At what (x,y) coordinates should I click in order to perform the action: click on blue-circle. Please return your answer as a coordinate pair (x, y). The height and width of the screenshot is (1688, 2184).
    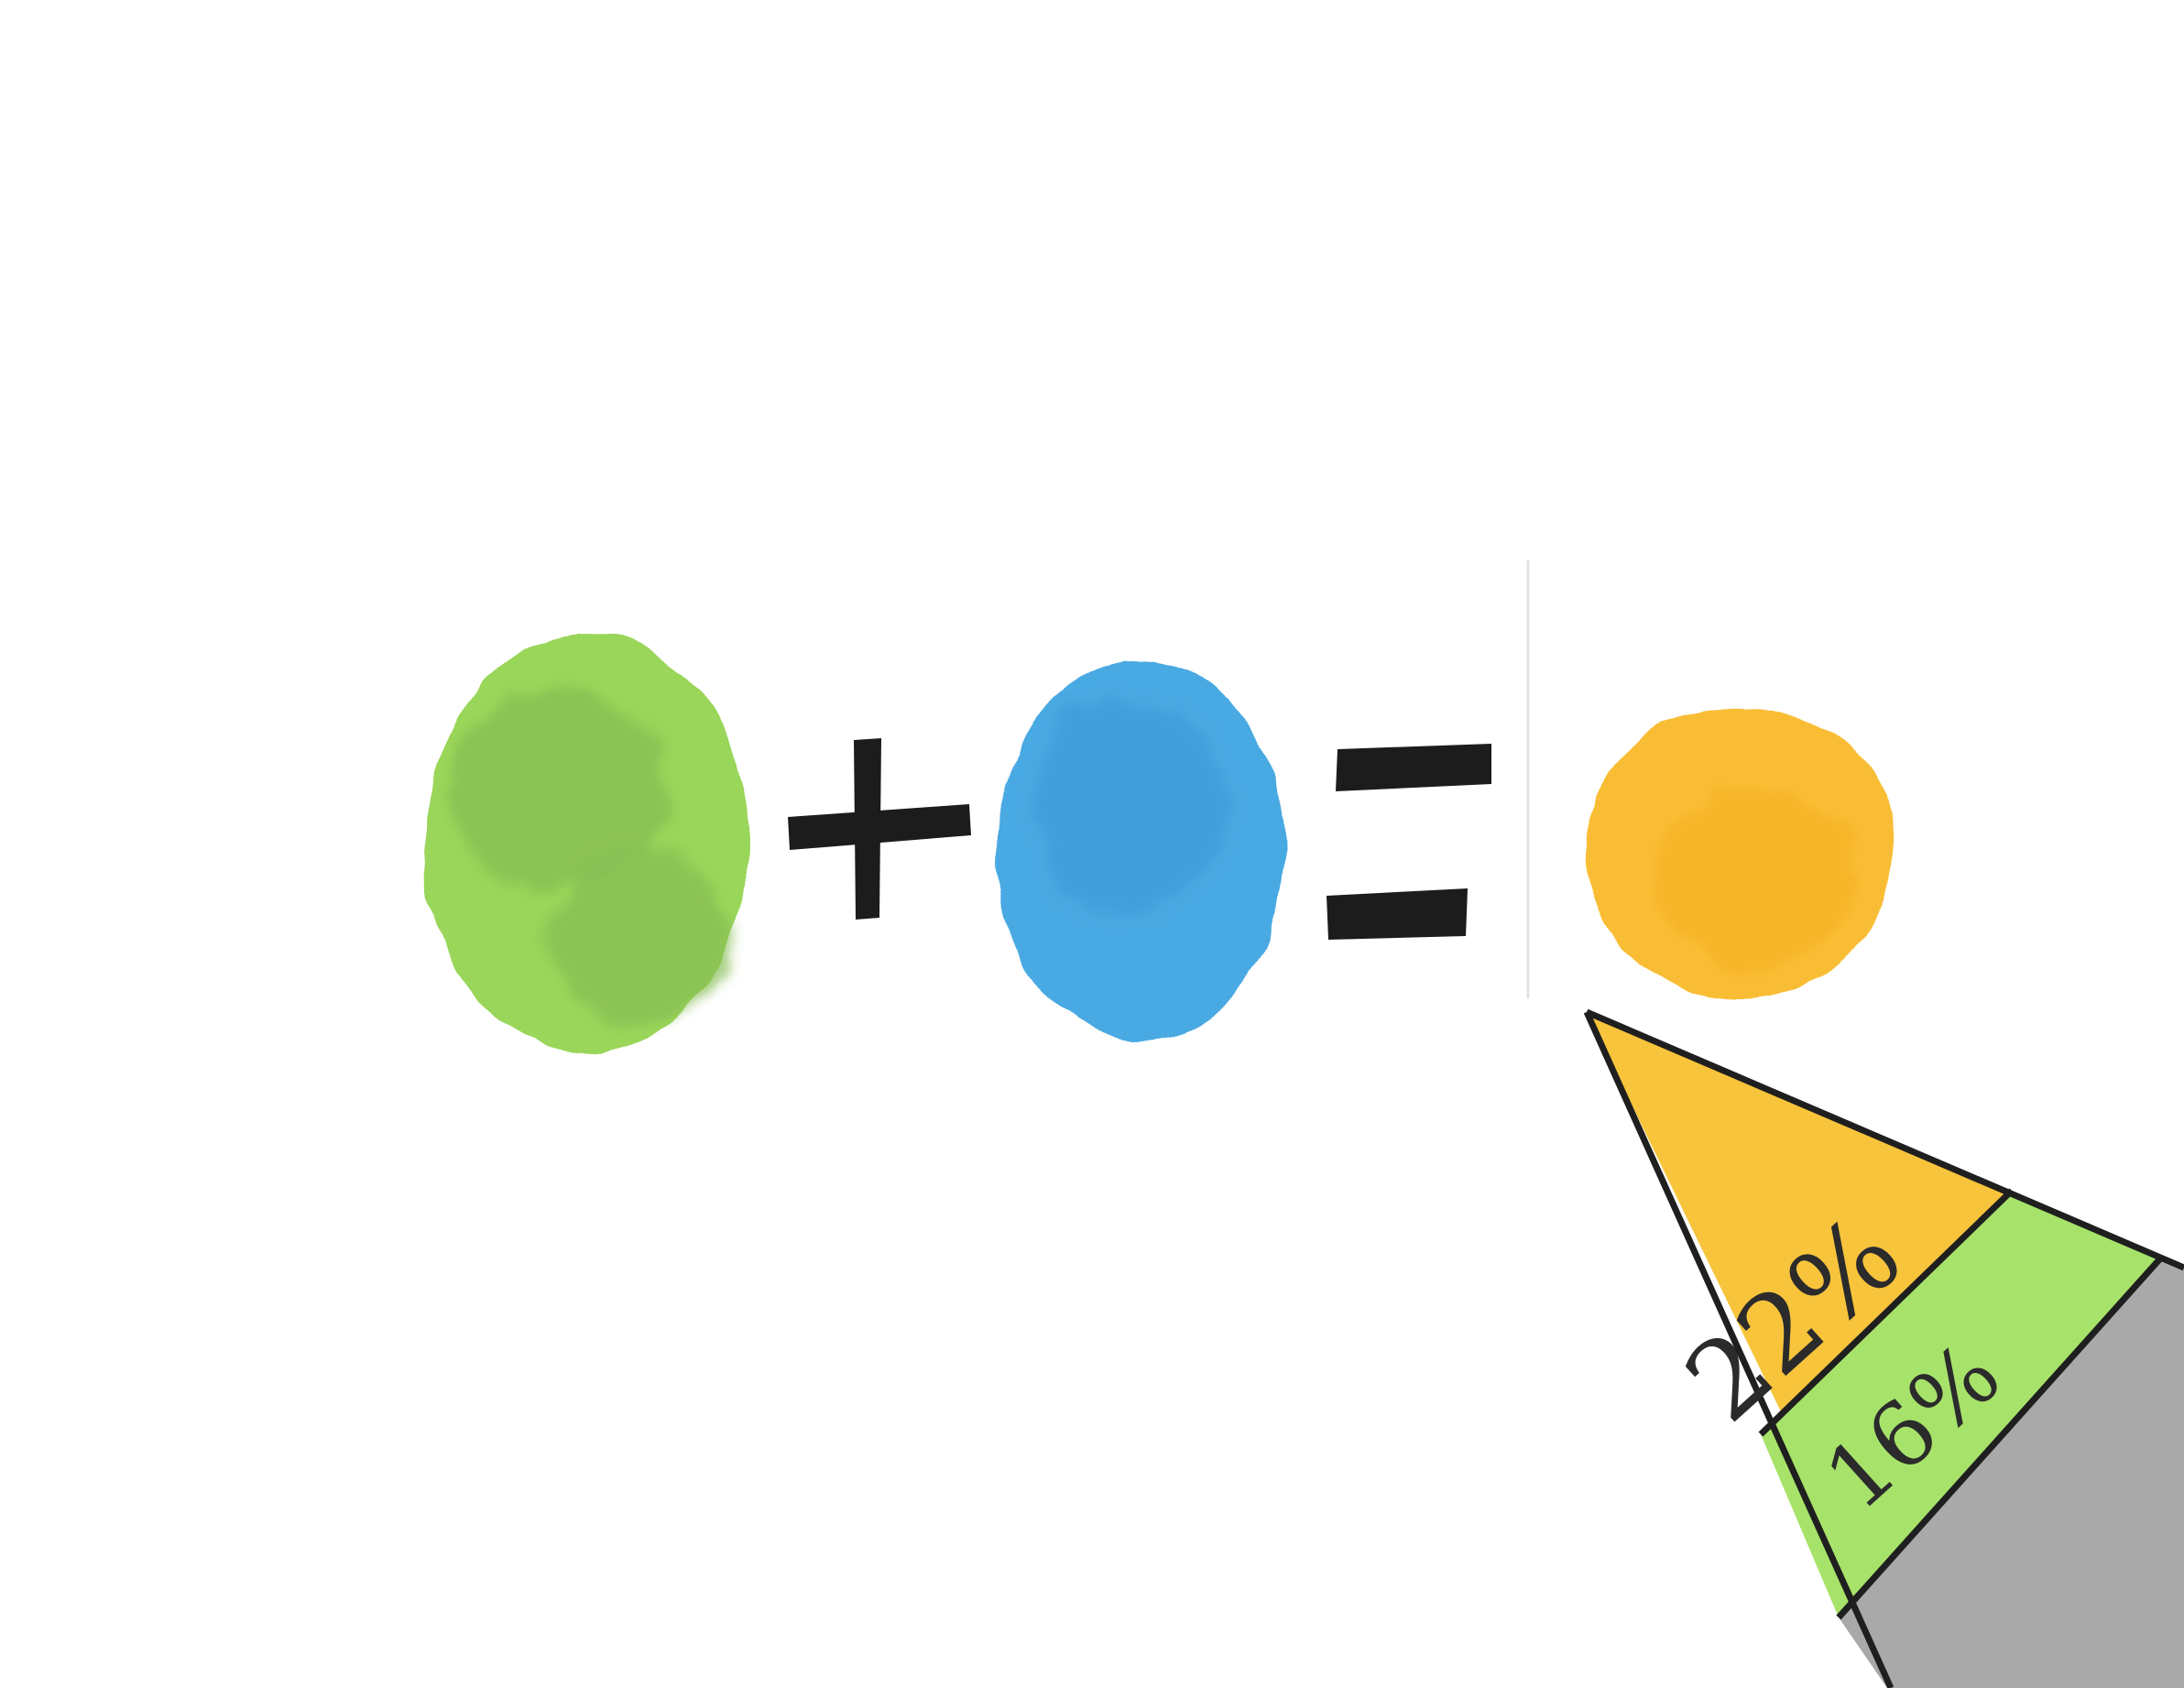
    Looking at the image, I should click on (1140, 849).